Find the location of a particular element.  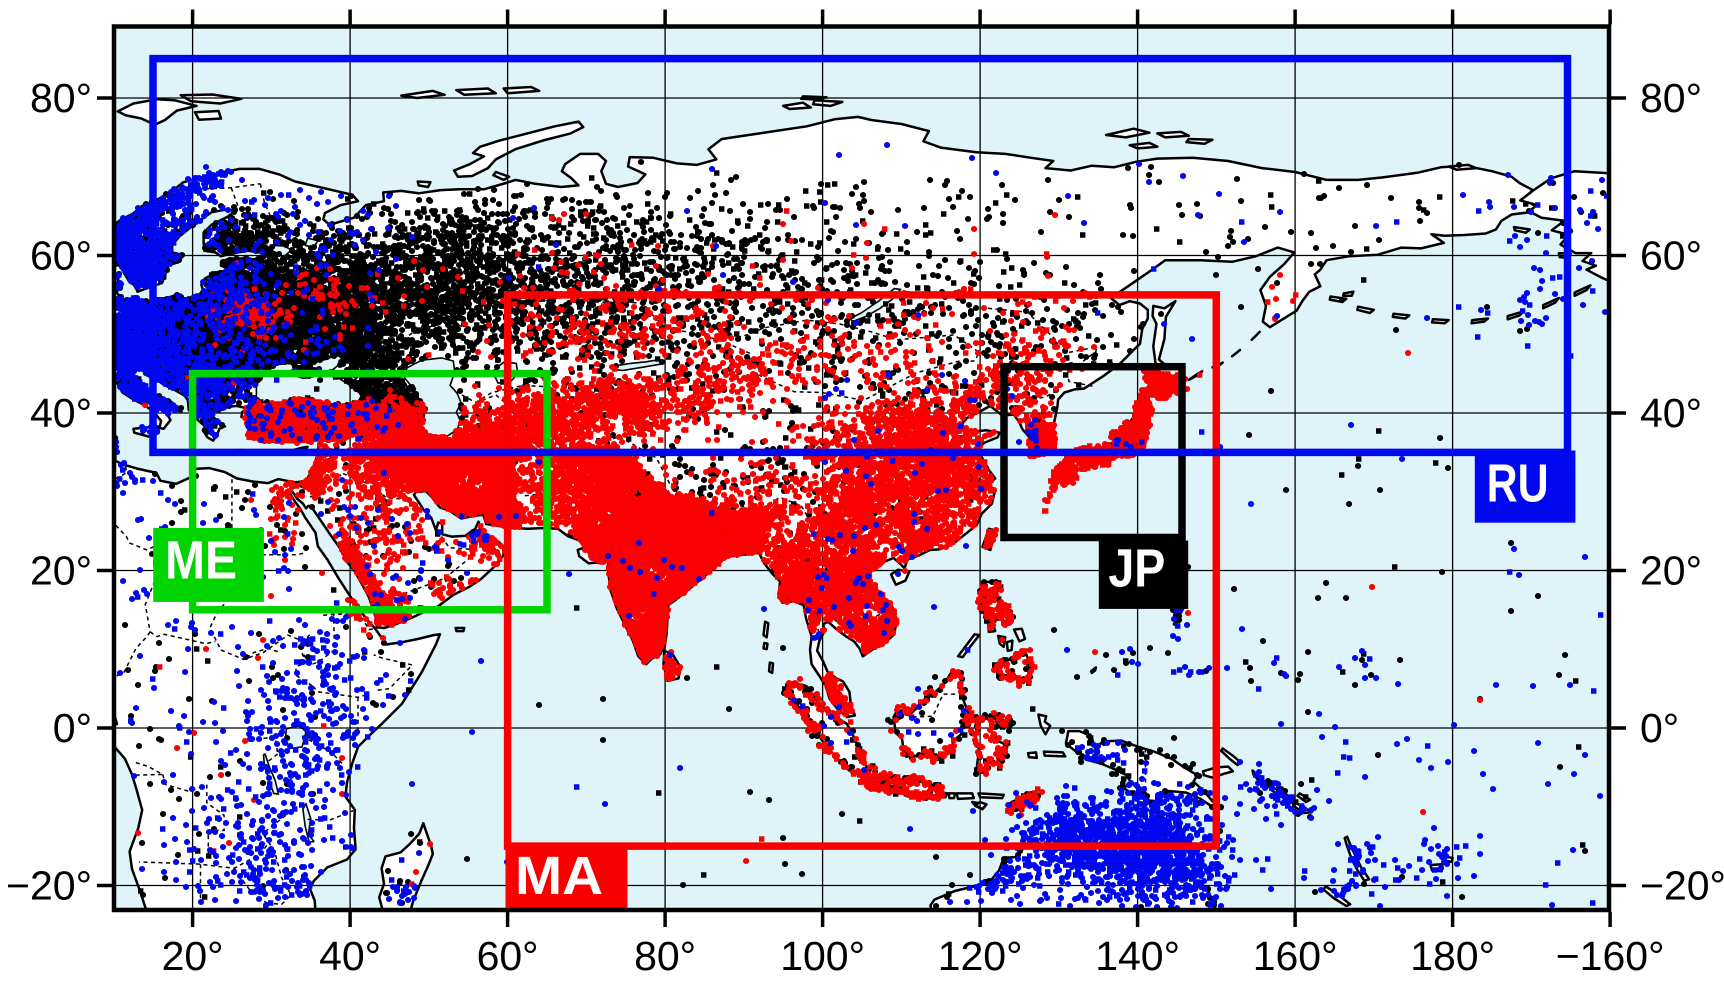

svg-text: 140° is located at coordinates (1137, 956).